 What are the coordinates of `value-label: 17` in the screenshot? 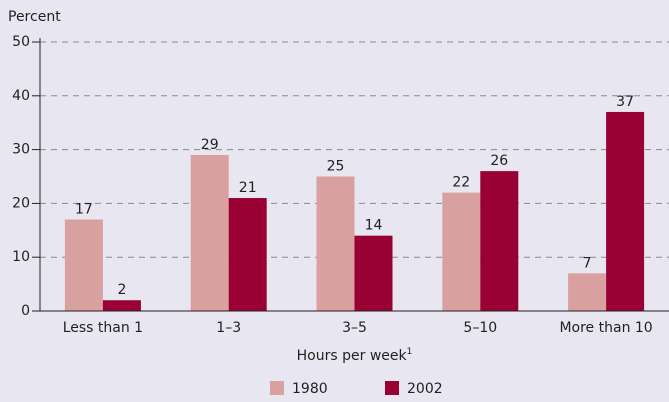 It's located at (84, 210).